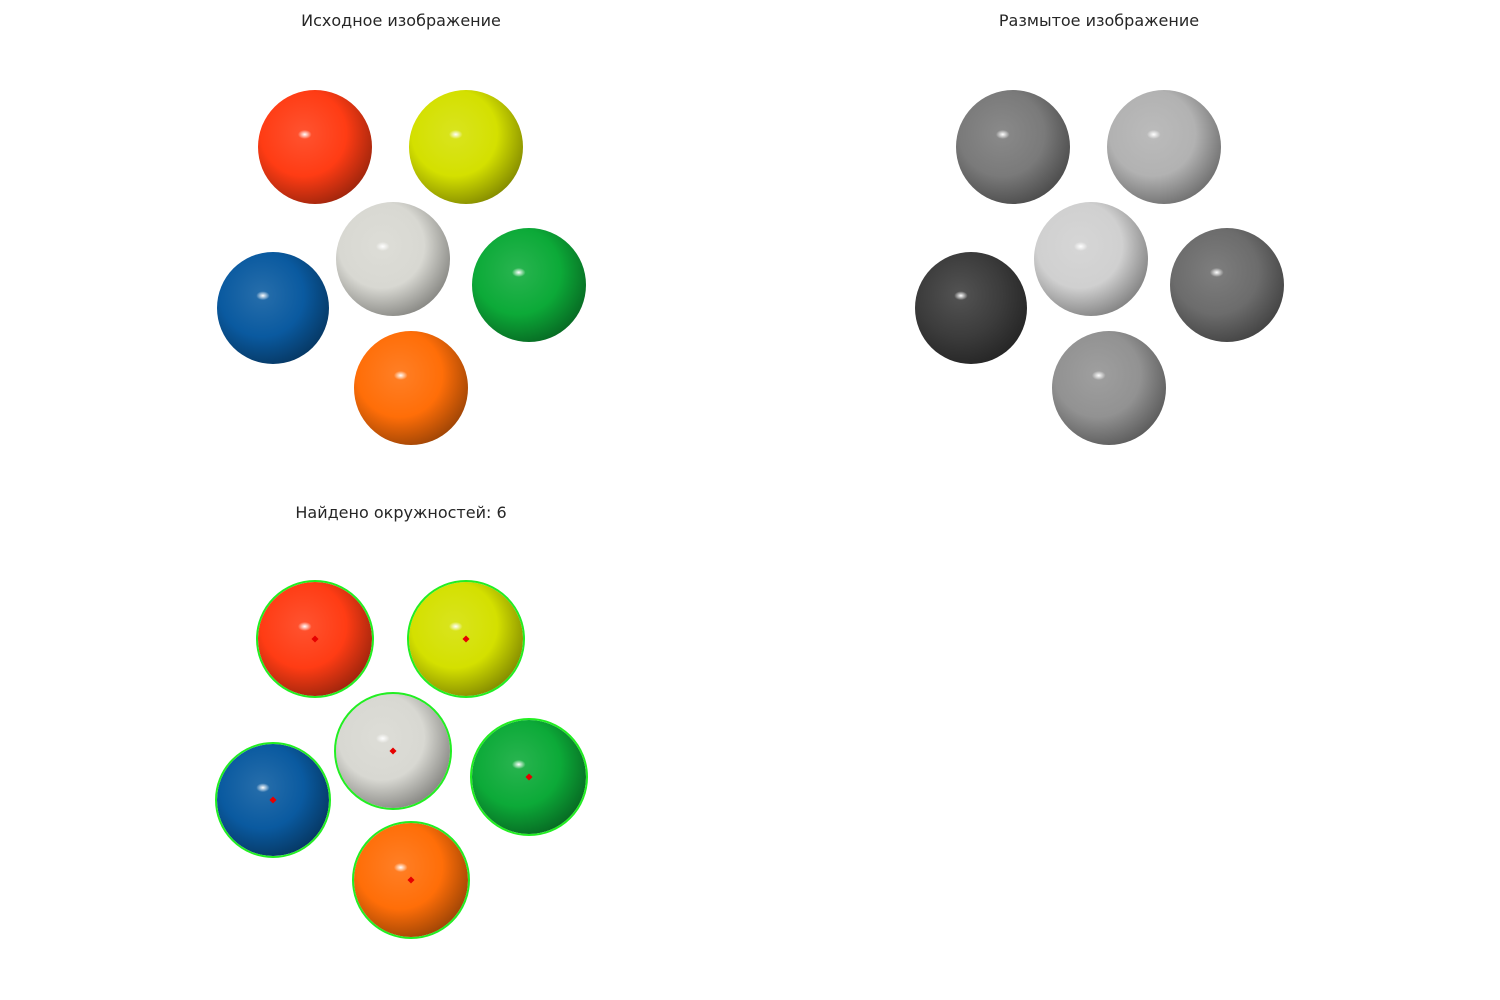  I want to click on detected-circles-title: Найдено окружностей: 6, so click(401, 512).